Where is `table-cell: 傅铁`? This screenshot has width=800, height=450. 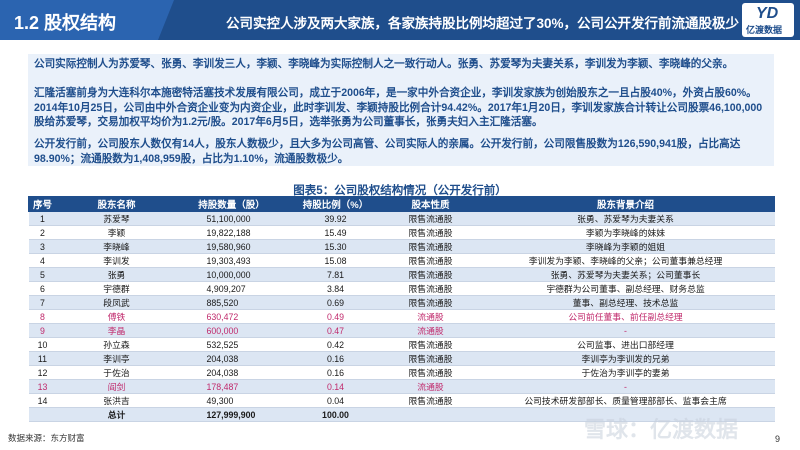
table-cell: 傅铁 is located at coordinates (116, 316).